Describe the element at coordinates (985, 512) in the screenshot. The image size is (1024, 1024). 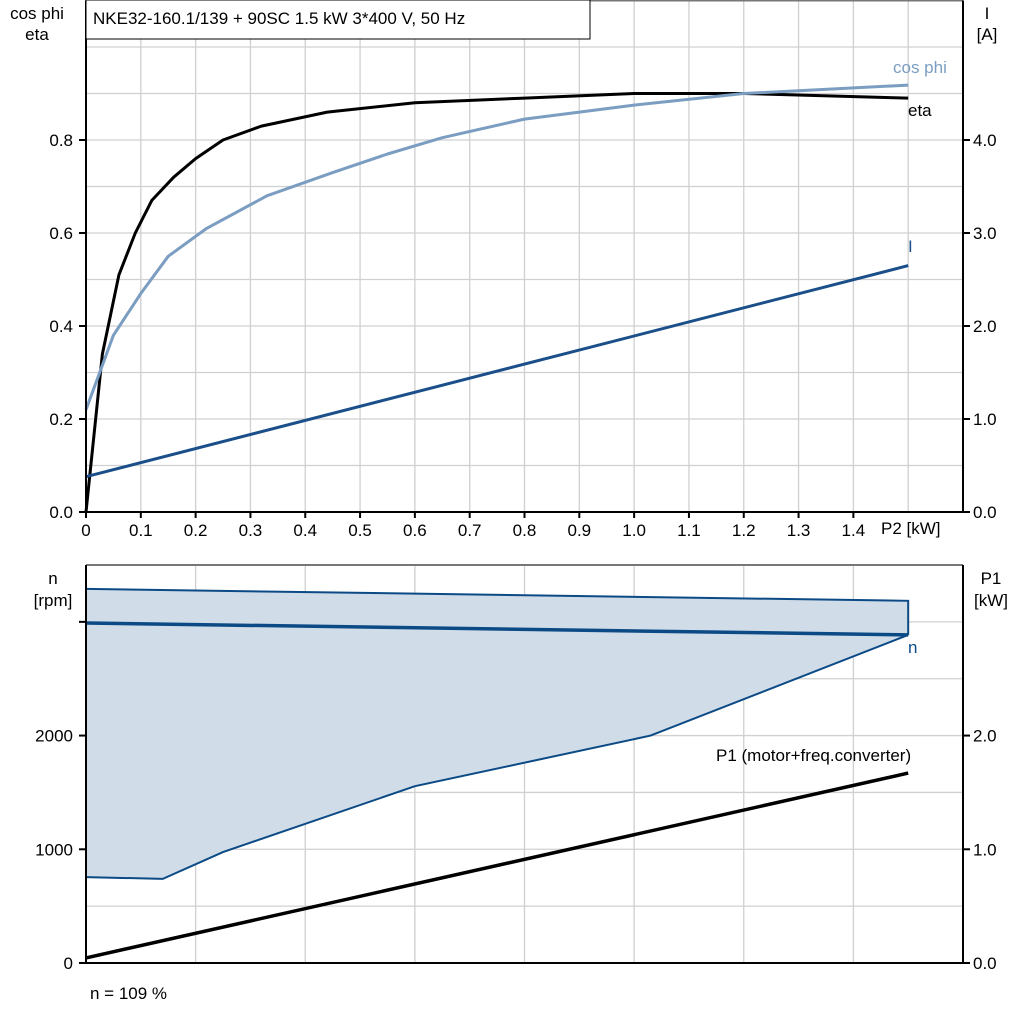
I see `top-right-tick-label: 0.0` at that location.